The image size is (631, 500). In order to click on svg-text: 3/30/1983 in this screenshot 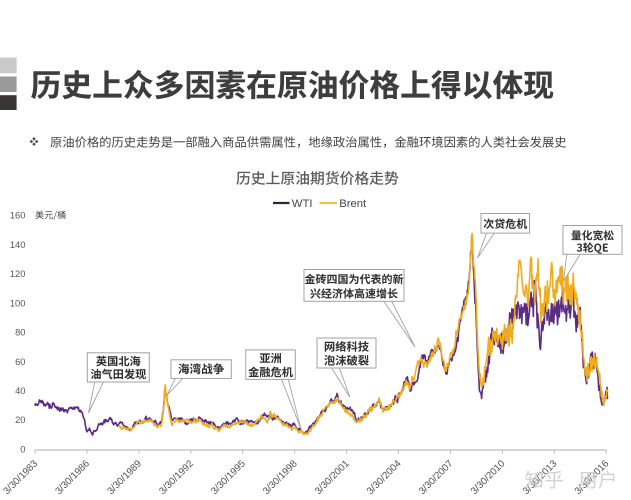, I will do `click(21, 477)`.